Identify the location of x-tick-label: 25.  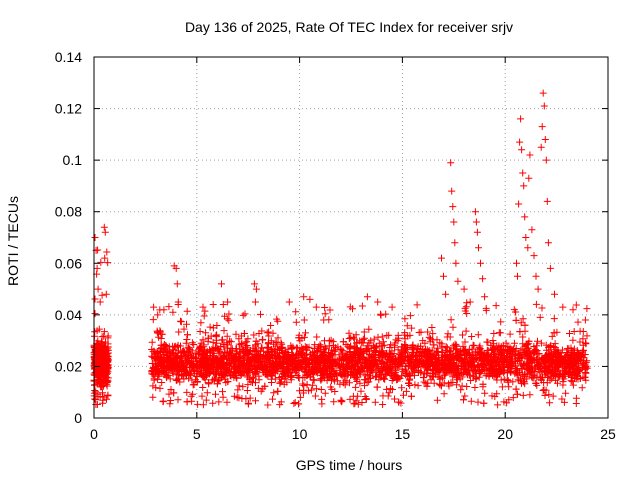
(608, 434).